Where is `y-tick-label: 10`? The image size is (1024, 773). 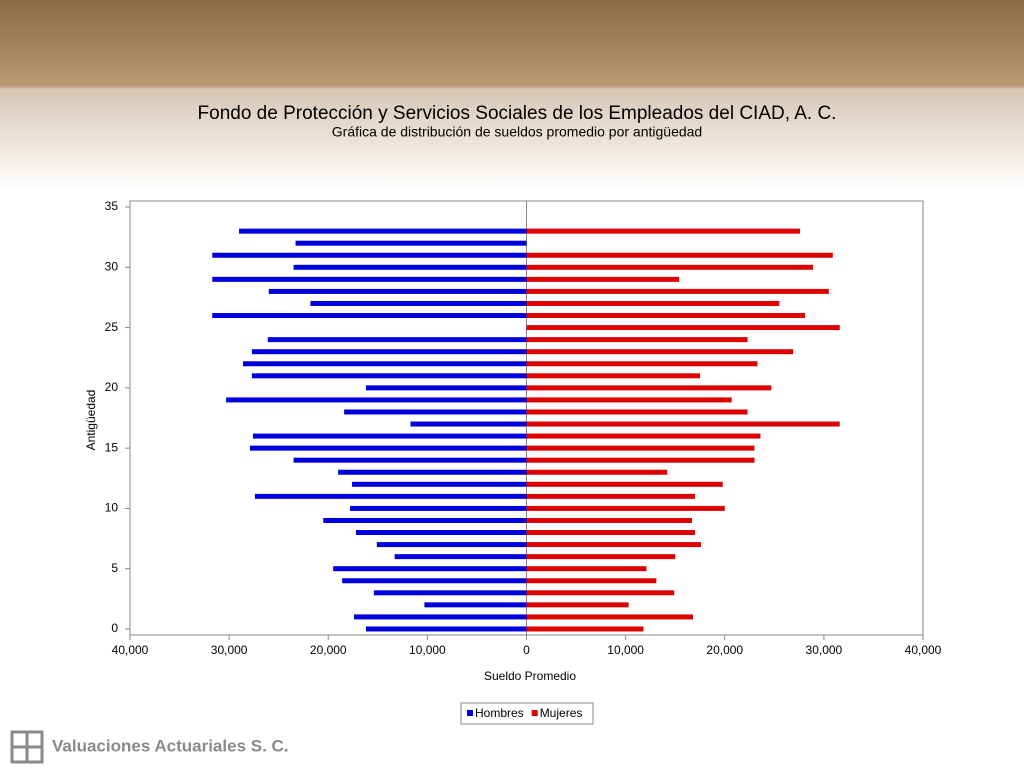
y-tick-label: 10 is located at coordinates (112, 508).